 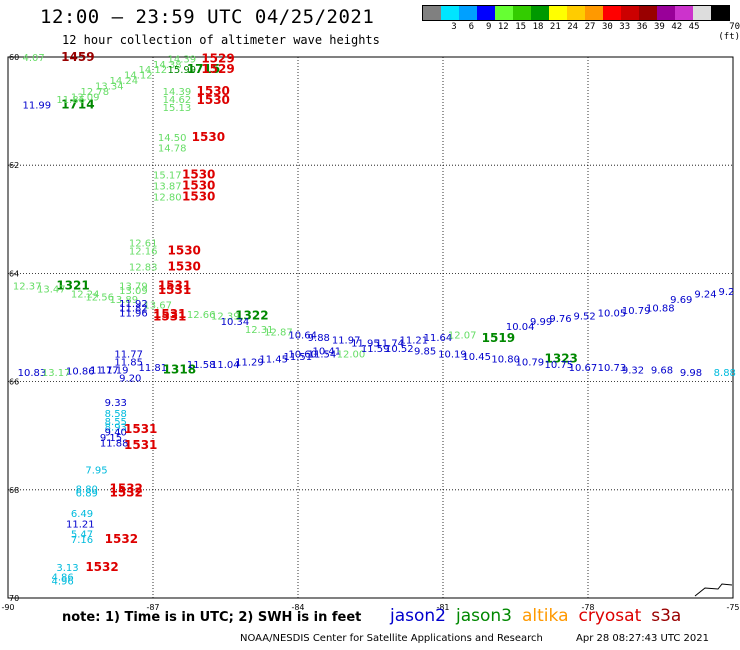 What do you see at coordinates (541, 322) in the screenshot?
I see `wave-height-label: 9.99` at bounding box center [541, 322].